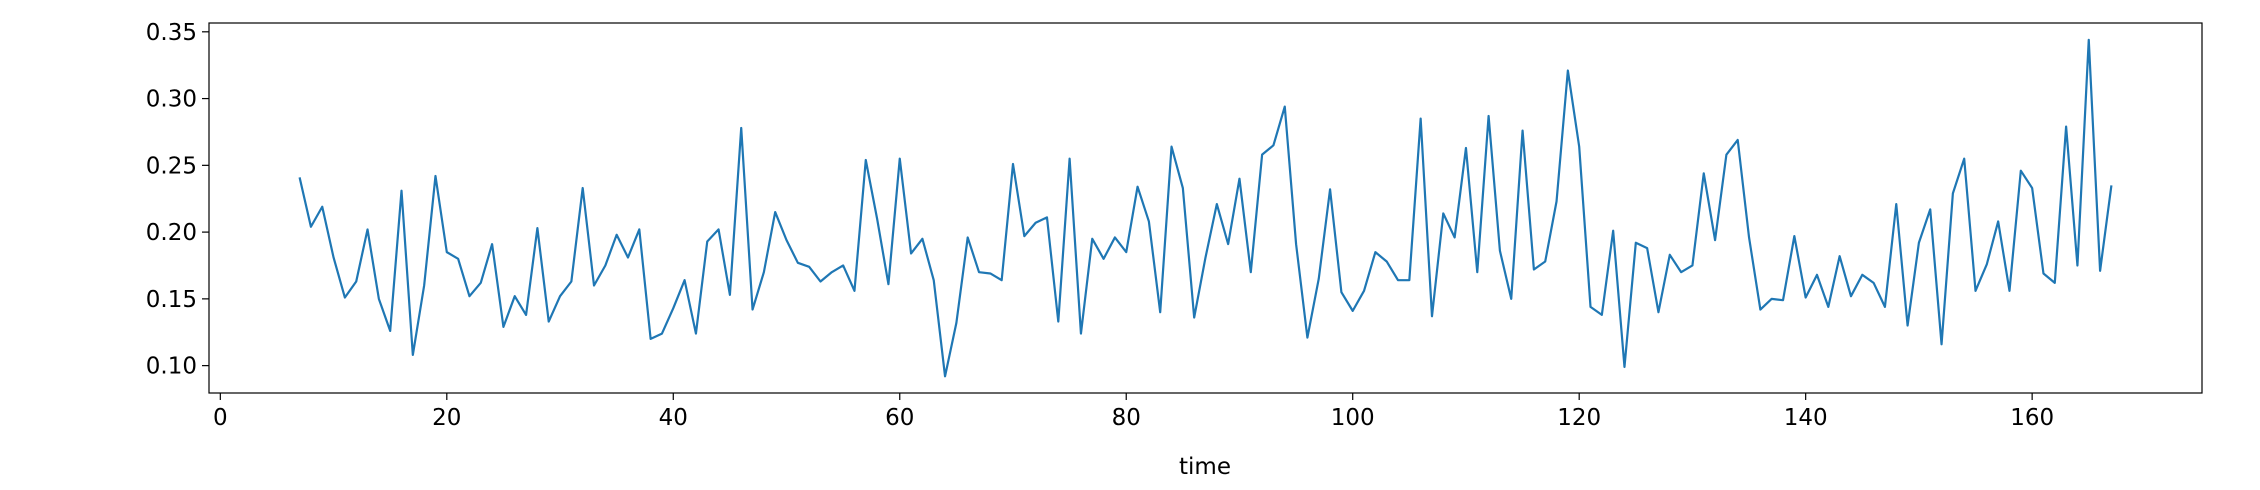 This screenshot has height=490, width=2260. I want to click on x-axis-label: time, so click(1205, 467).